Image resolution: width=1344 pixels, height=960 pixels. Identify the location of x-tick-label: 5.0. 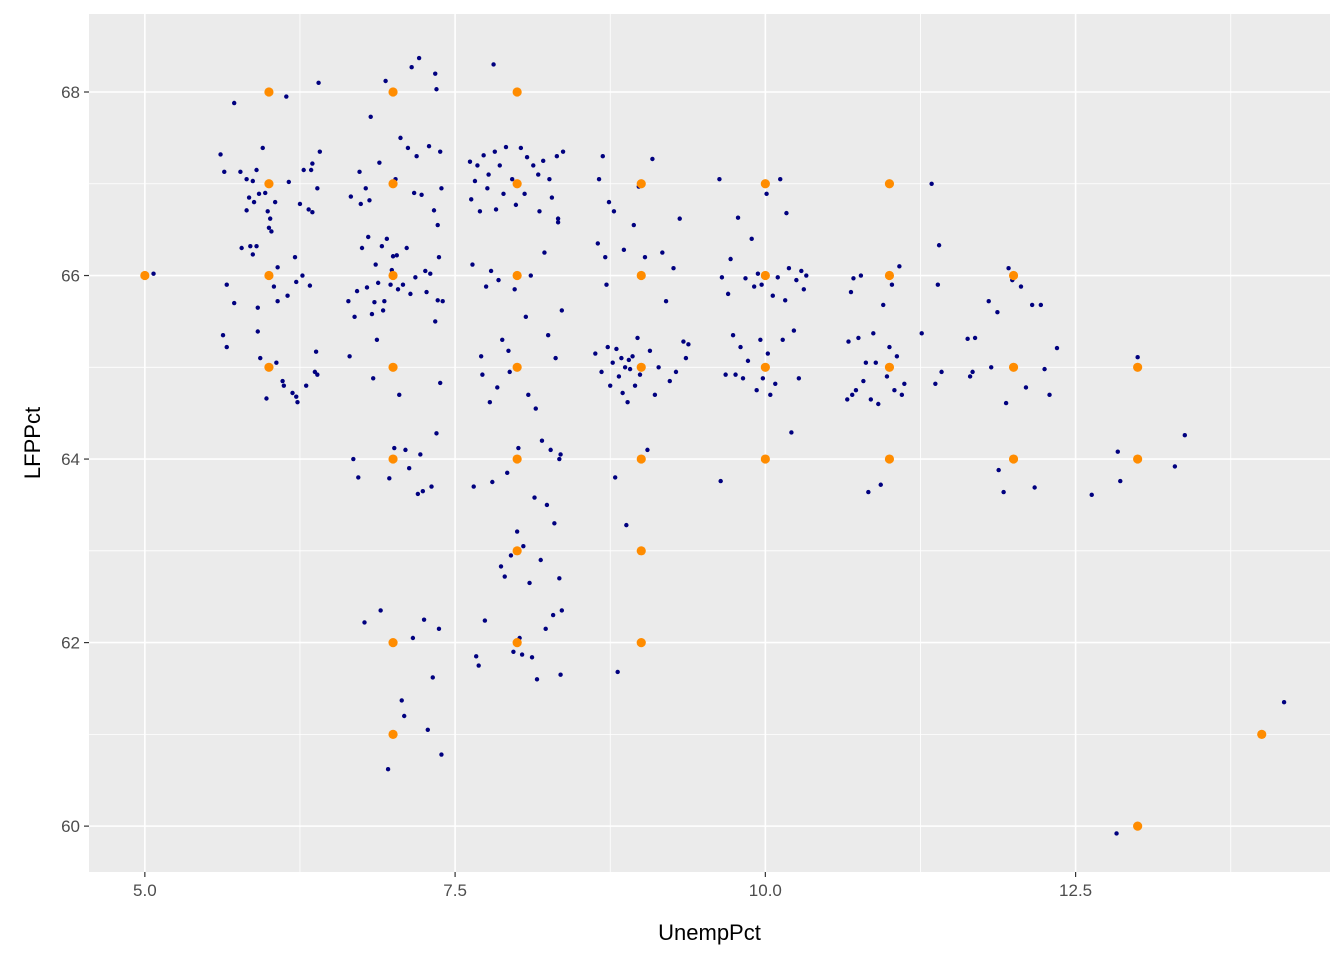
(145, 890).